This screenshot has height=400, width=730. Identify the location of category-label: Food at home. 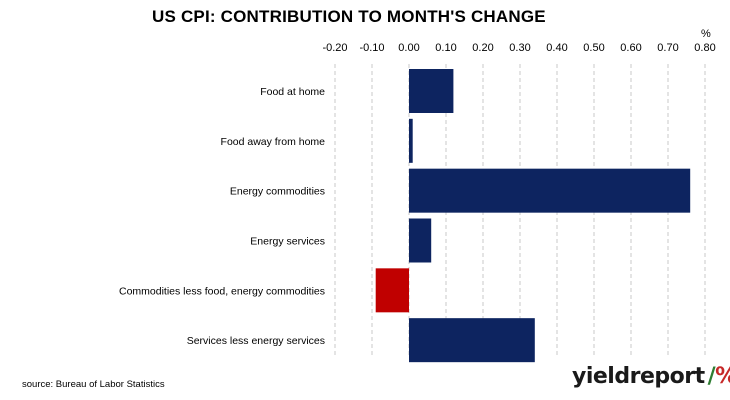
(292, 92).